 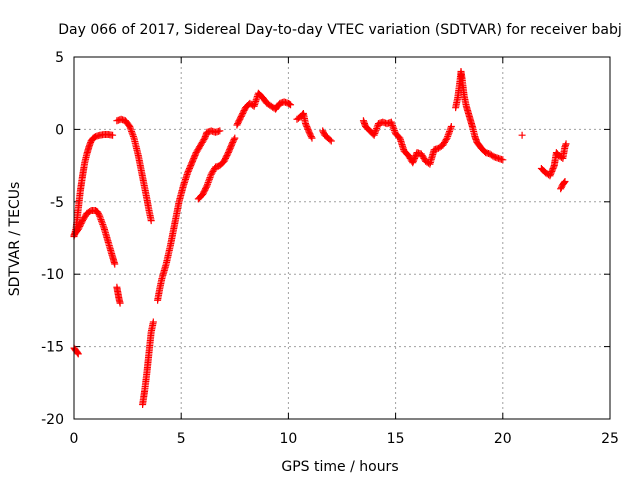 What do you see at coordinates (396, 439) in the screenshot?
I see `x-tick-label: 15` at bounding box center [396, 439].